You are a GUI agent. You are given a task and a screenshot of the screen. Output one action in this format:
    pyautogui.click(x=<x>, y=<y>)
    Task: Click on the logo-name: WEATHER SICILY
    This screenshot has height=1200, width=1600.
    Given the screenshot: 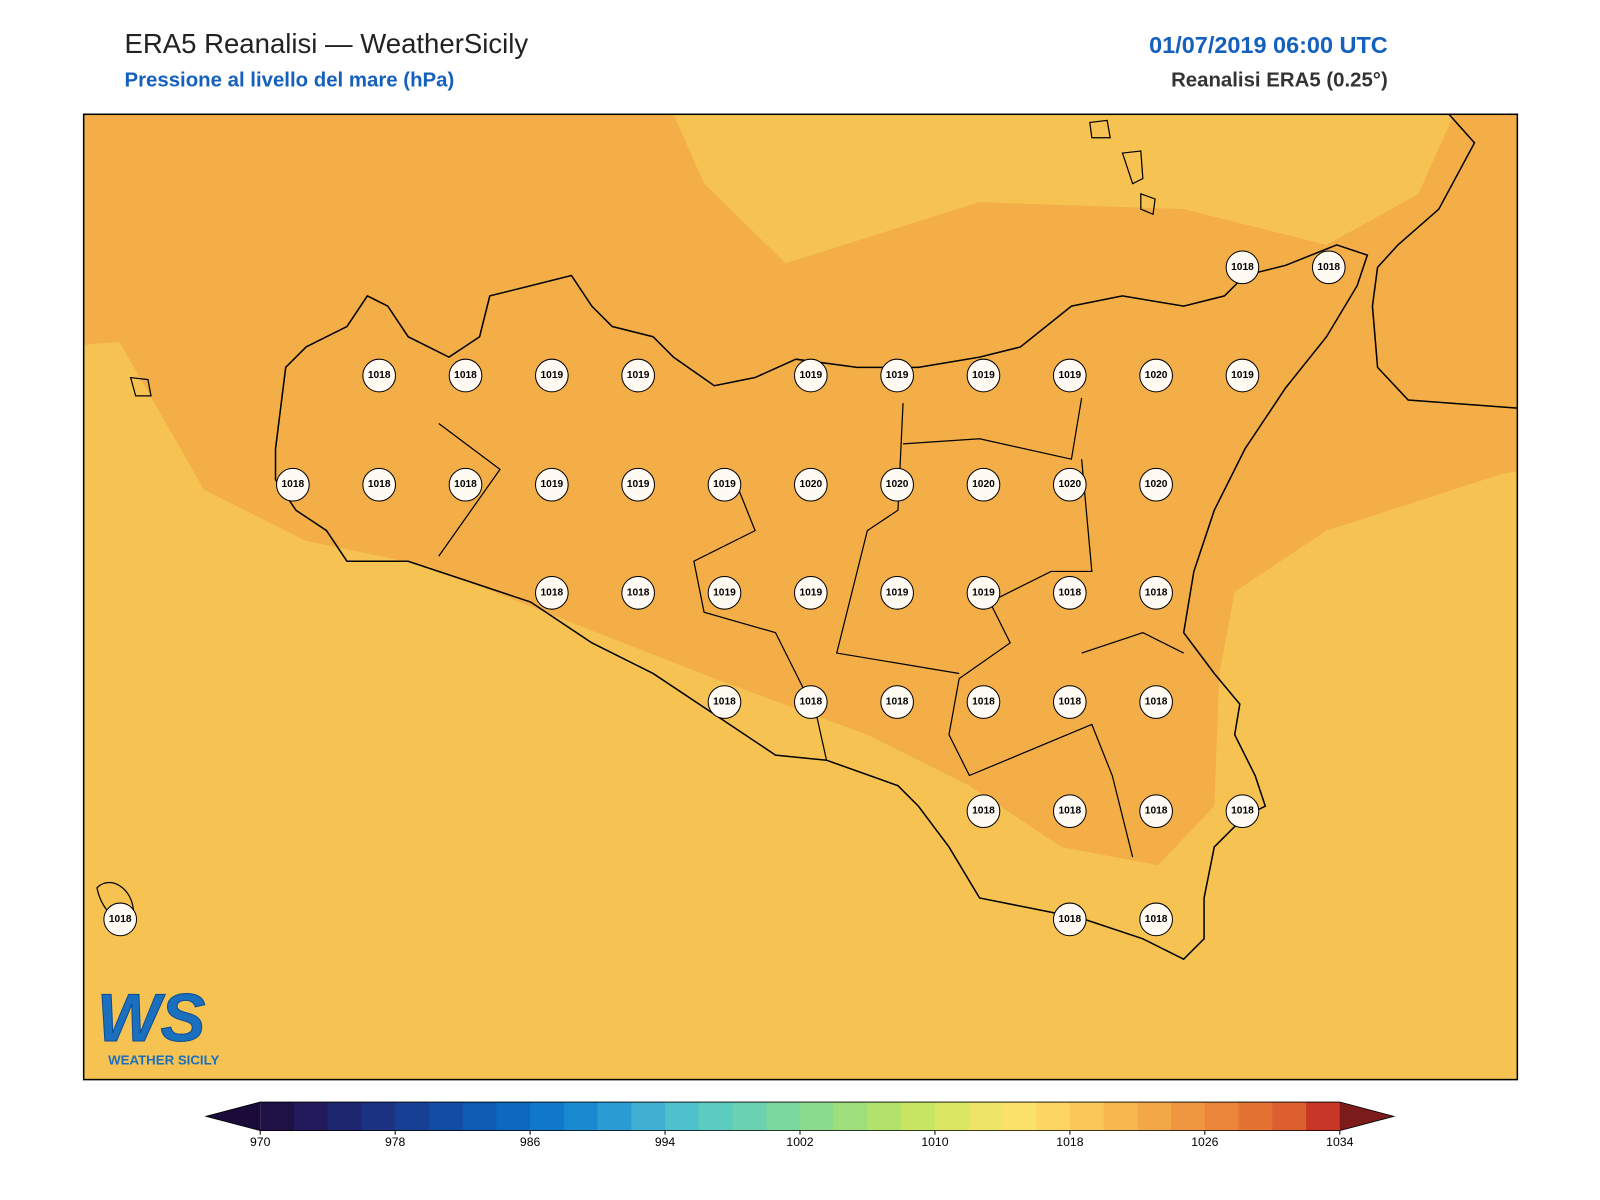 What is the action you would take?
    pyautogui.click(x=163, y=1059)
    